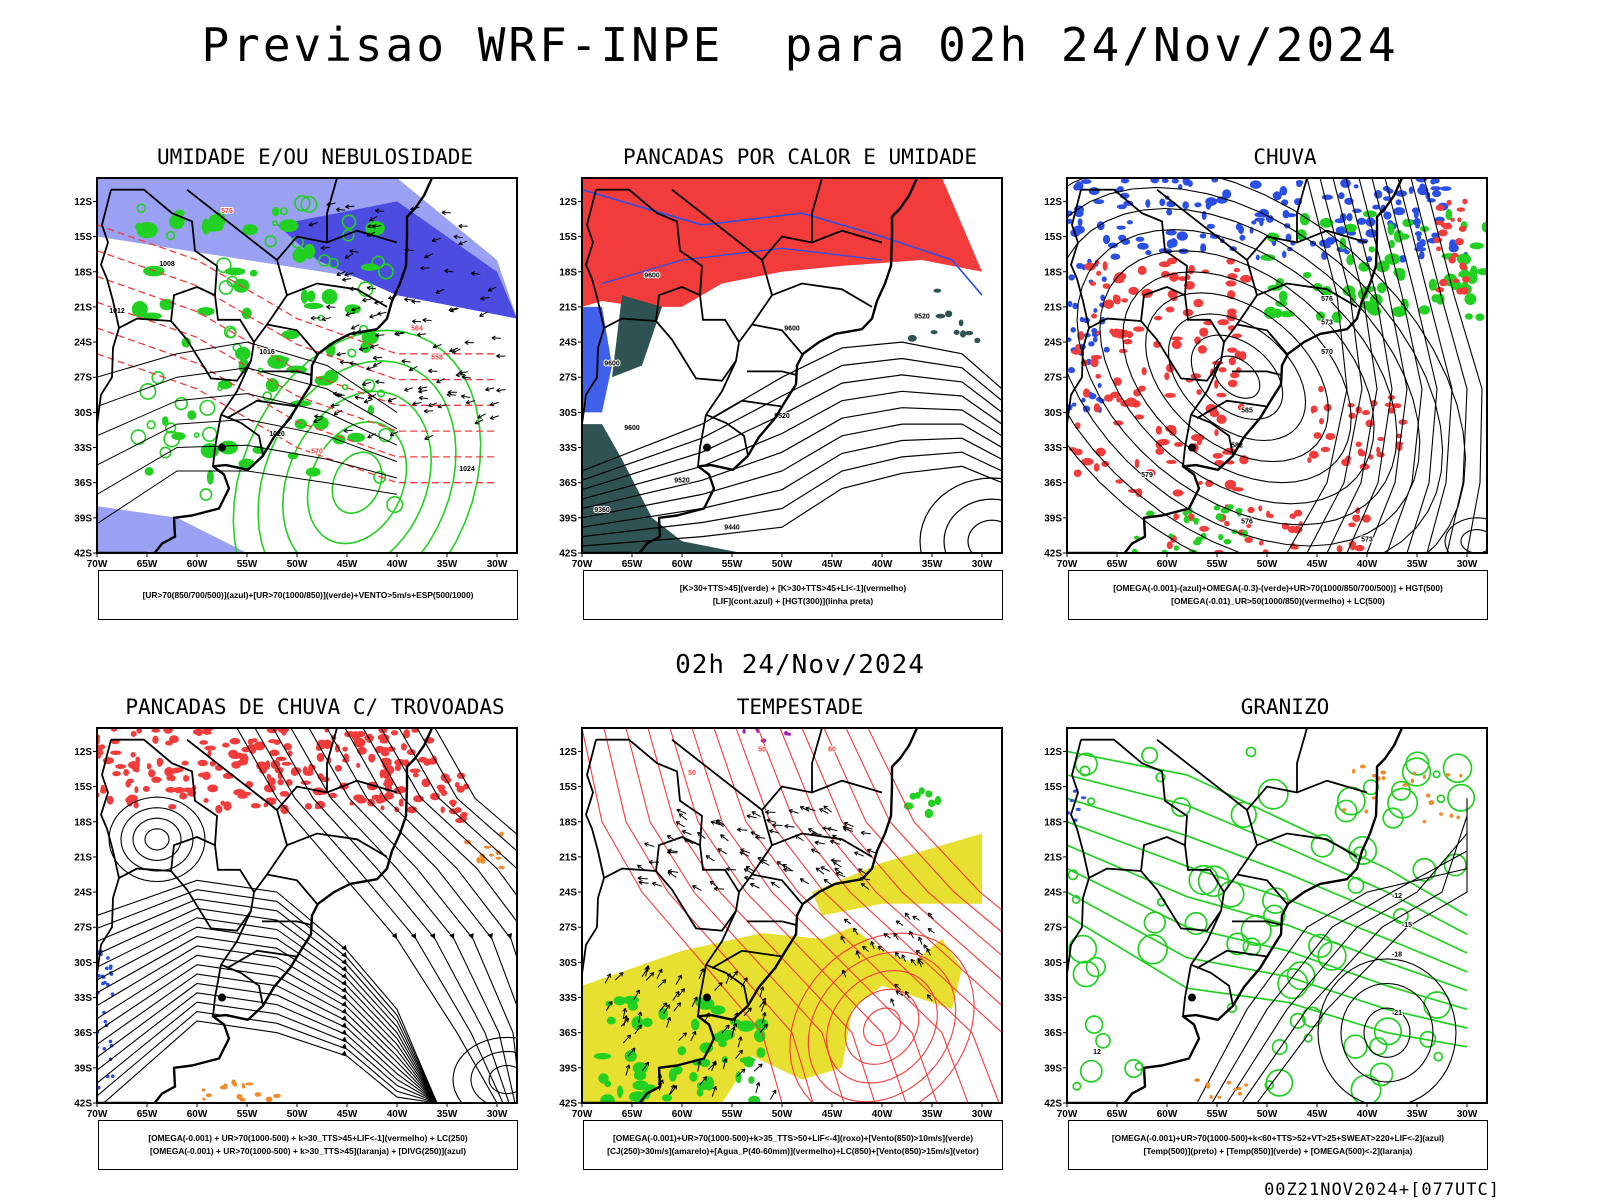 Image resolution: width=1600 pixels, height=1200 pixels. Describe the element at coordinates (247, 442) in the screenshot. I see `isobar` at that location.